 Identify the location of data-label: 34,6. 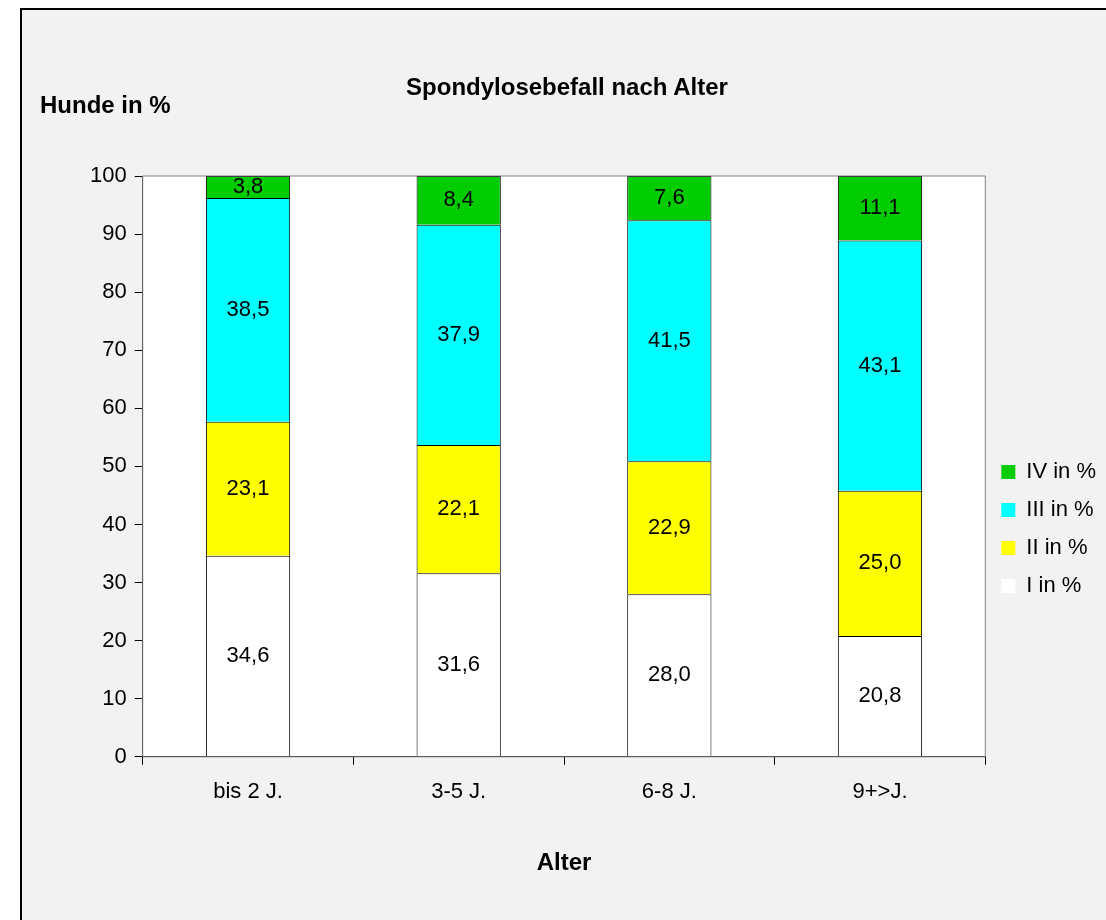
(248, 655).